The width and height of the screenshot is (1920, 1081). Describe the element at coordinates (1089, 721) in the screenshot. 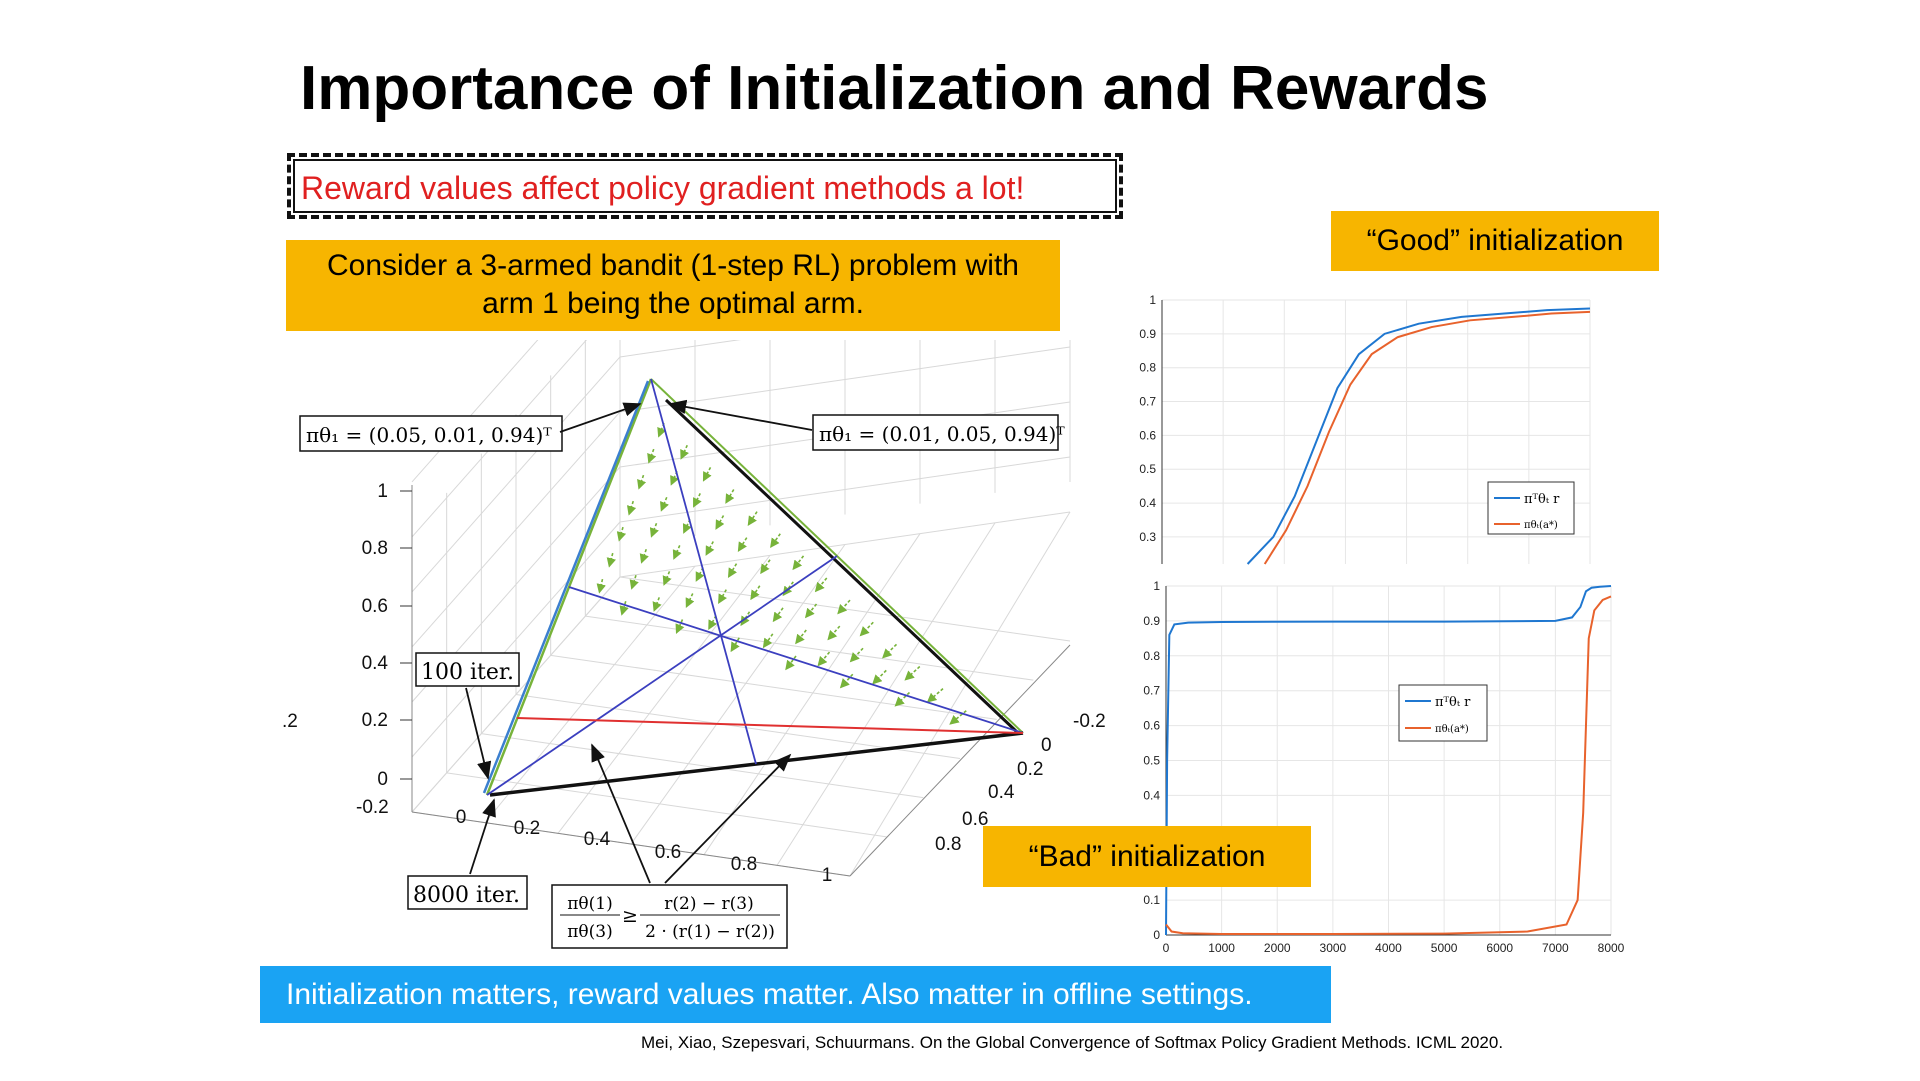

I see `right-tick-label: -0.2` at that location.